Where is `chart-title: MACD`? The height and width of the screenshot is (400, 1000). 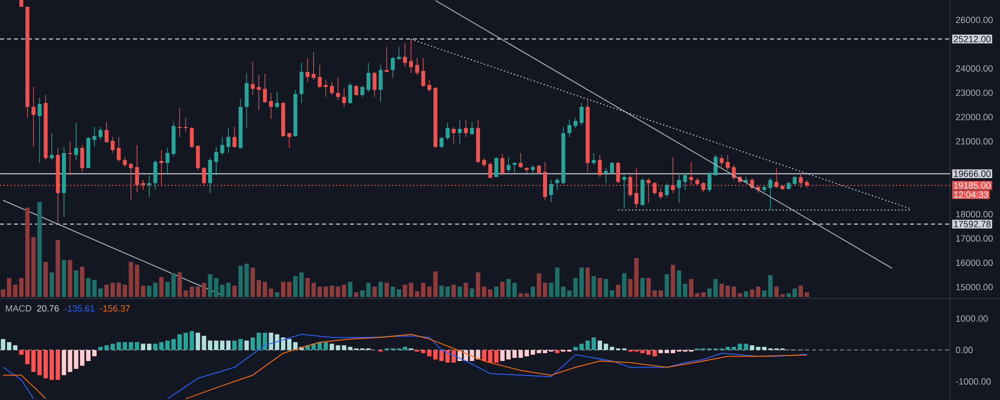 chart-title: MACD is located at coordinates (19, 308).